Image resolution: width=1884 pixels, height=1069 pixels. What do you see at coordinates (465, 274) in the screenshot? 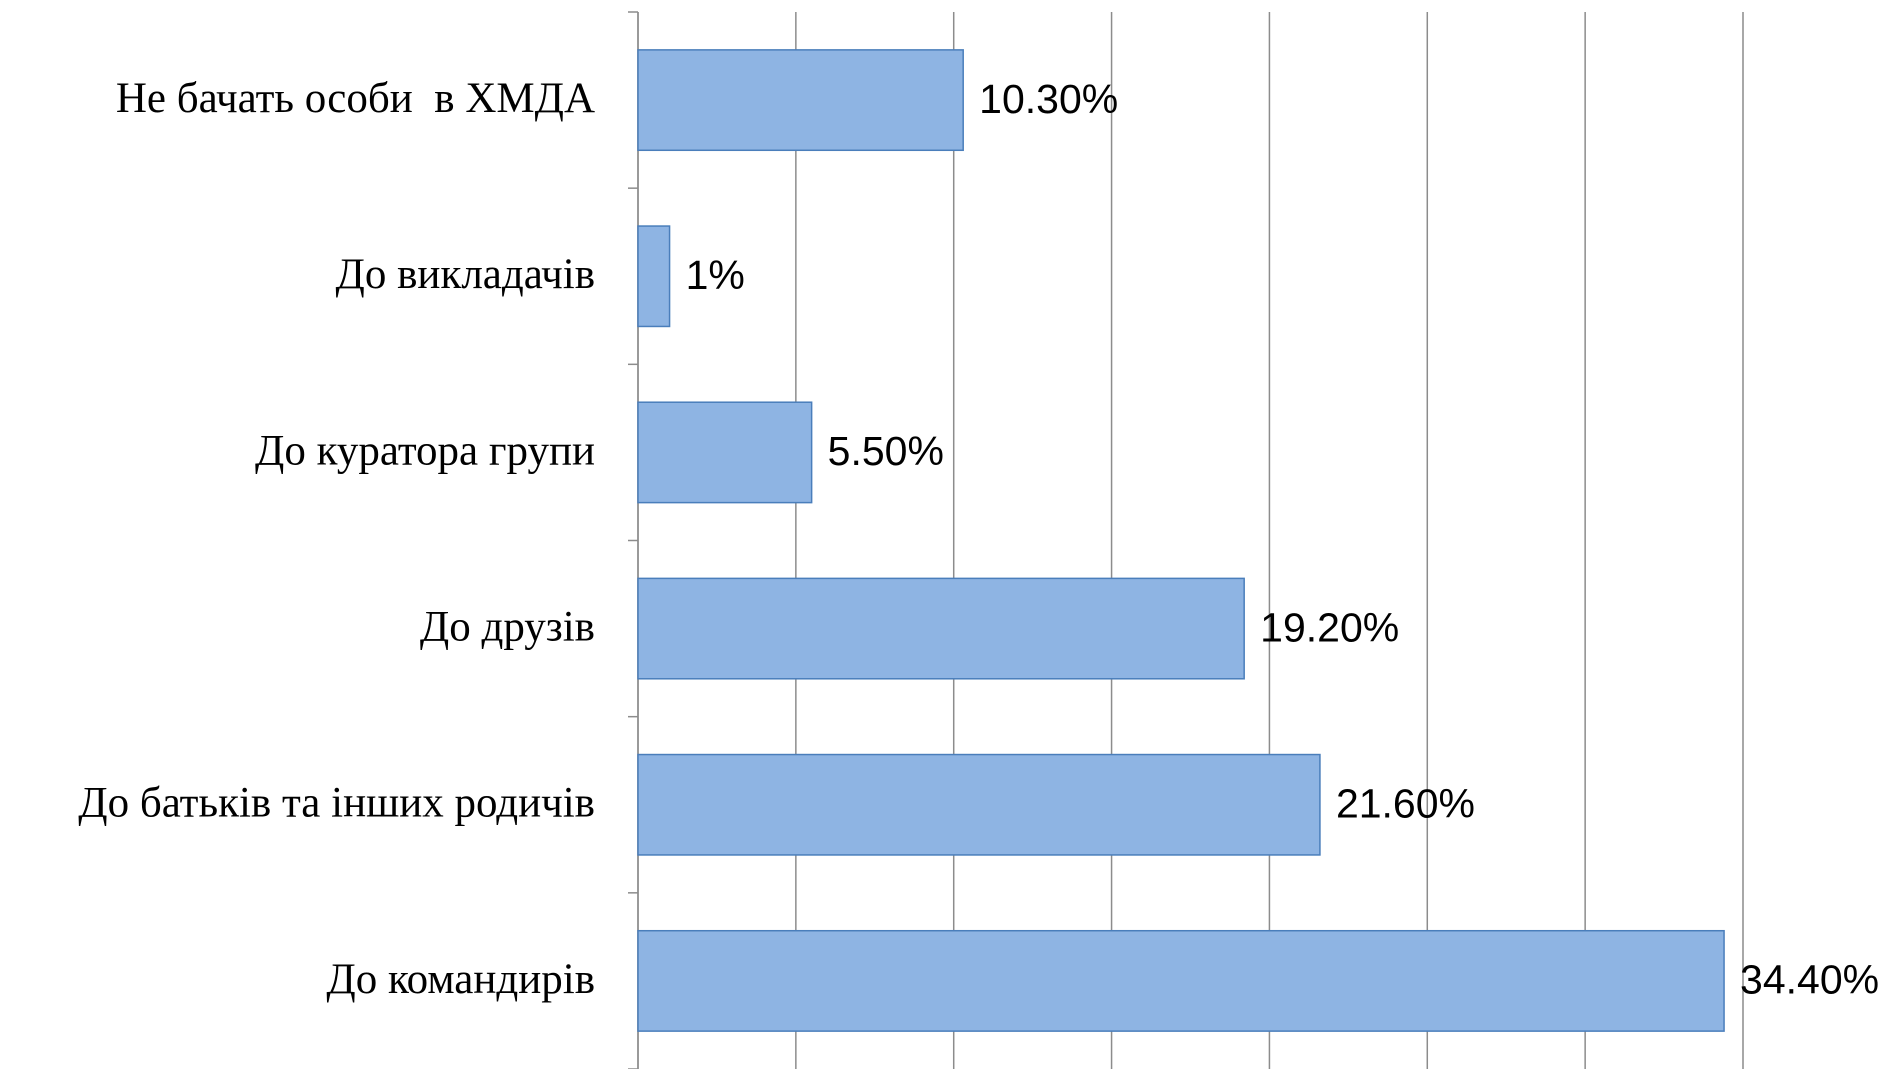
I see `category-label: До викладачів` at bounding box center [465, 274].